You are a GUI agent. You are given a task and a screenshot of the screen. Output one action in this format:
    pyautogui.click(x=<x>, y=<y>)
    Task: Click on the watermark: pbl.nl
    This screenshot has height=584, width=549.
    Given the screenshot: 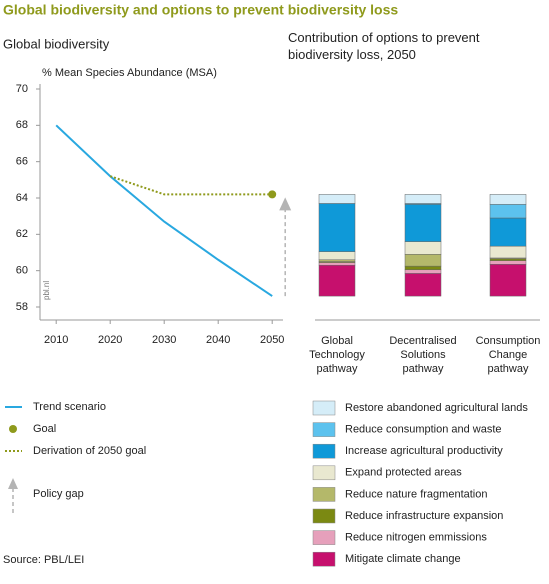 What is the action you would take?
    pyautogui.click(x=46, y=290)
    